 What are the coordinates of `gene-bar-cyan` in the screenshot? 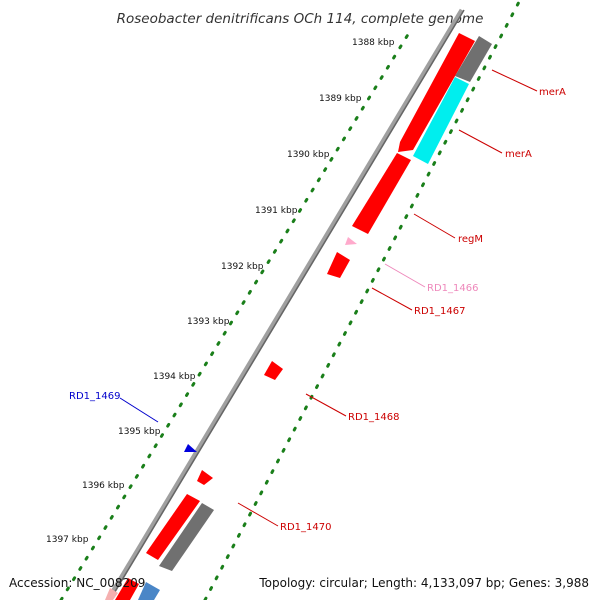 It's located at (441, 120).